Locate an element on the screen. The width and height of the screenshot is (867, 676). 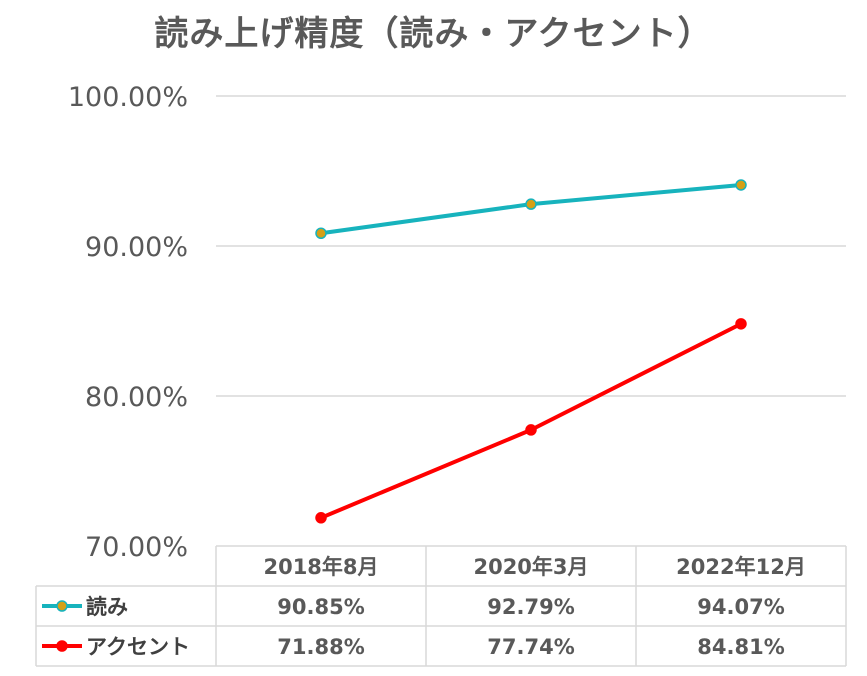
x-category-label: 2018年8月 is located at coordinates (320, 567).